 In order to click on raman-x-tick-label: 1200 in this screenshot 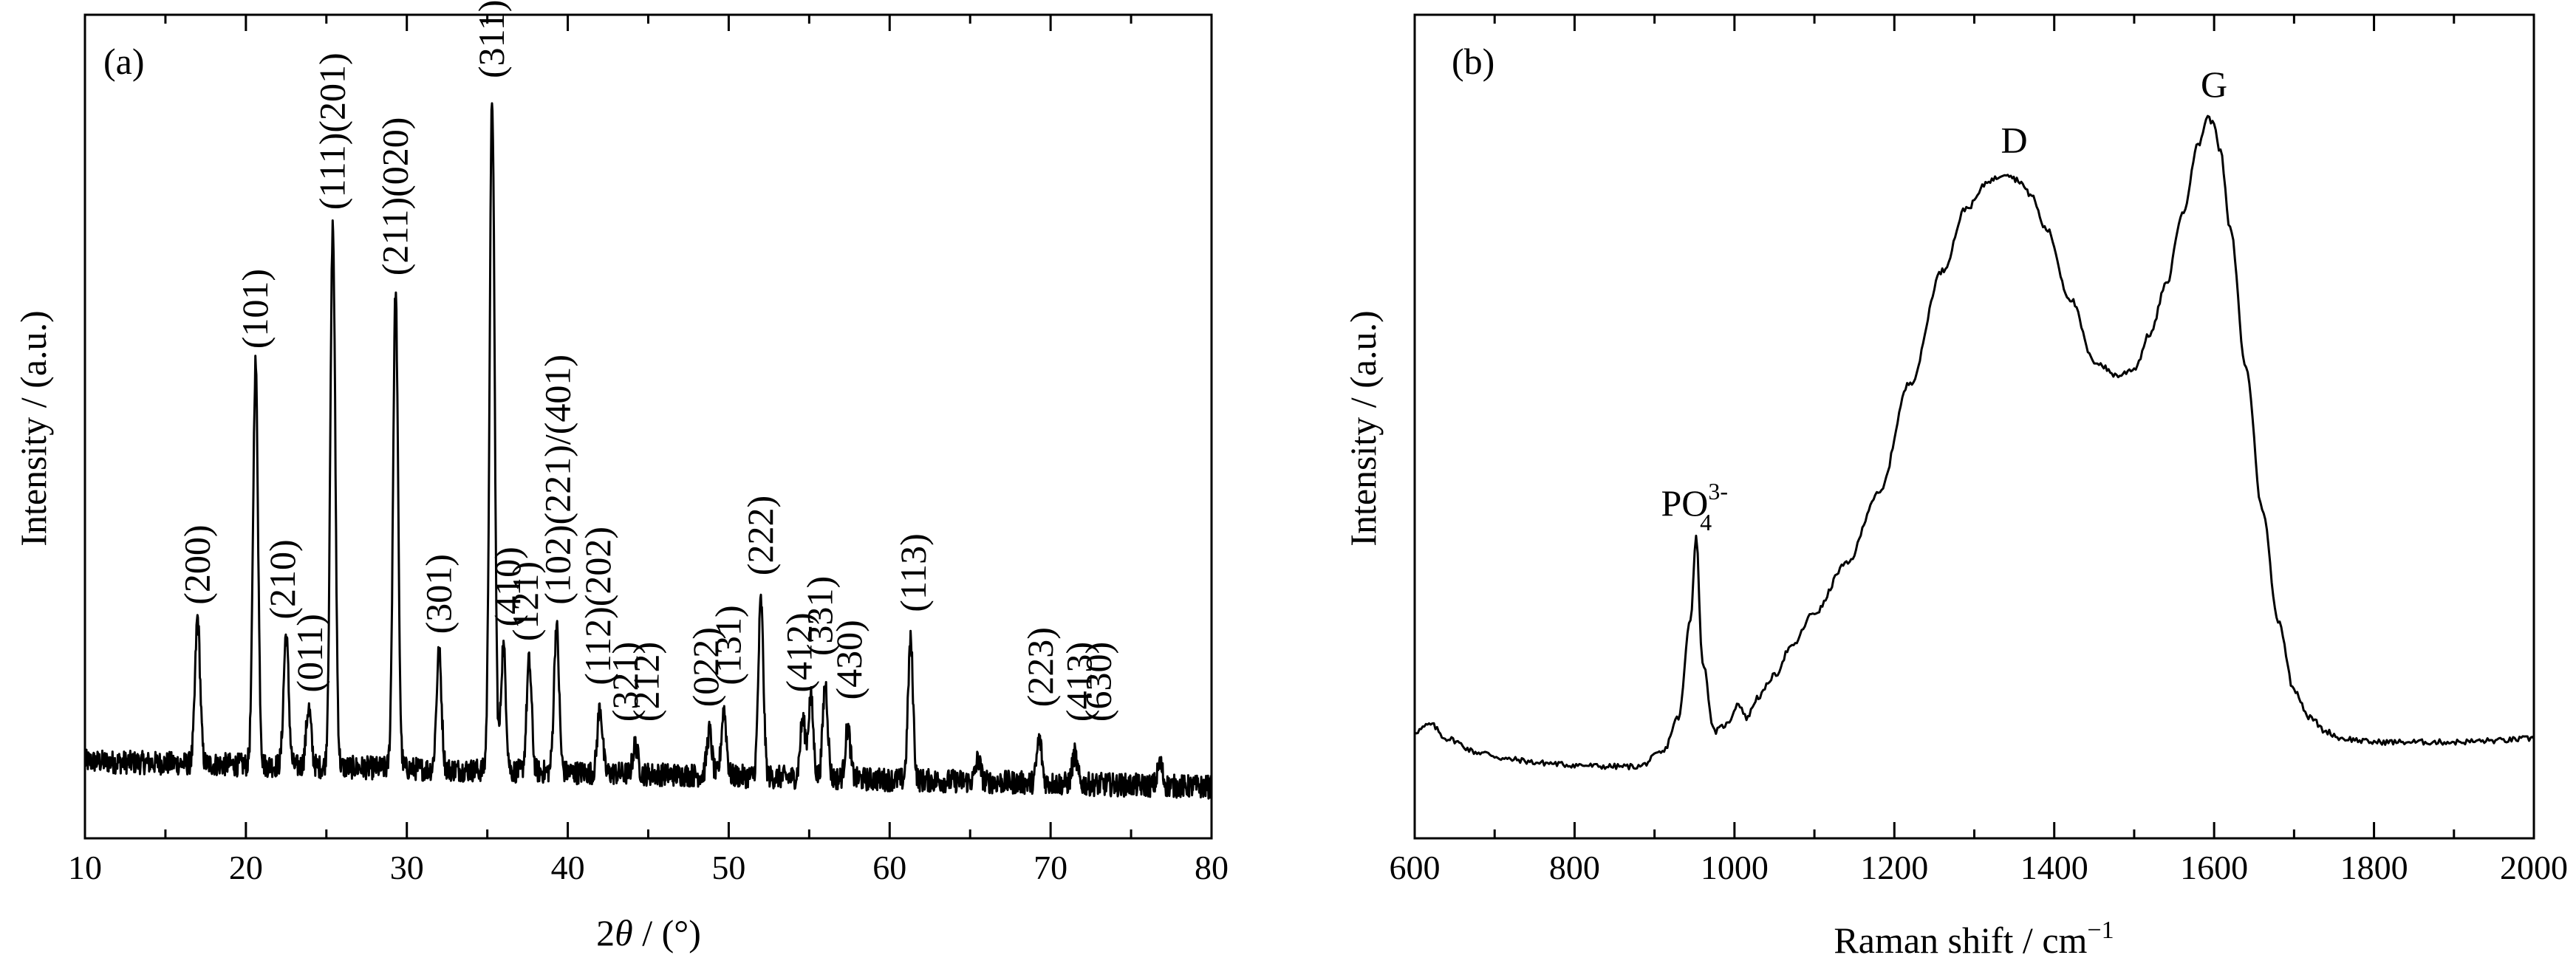, I will do `click(1894, 867)`.